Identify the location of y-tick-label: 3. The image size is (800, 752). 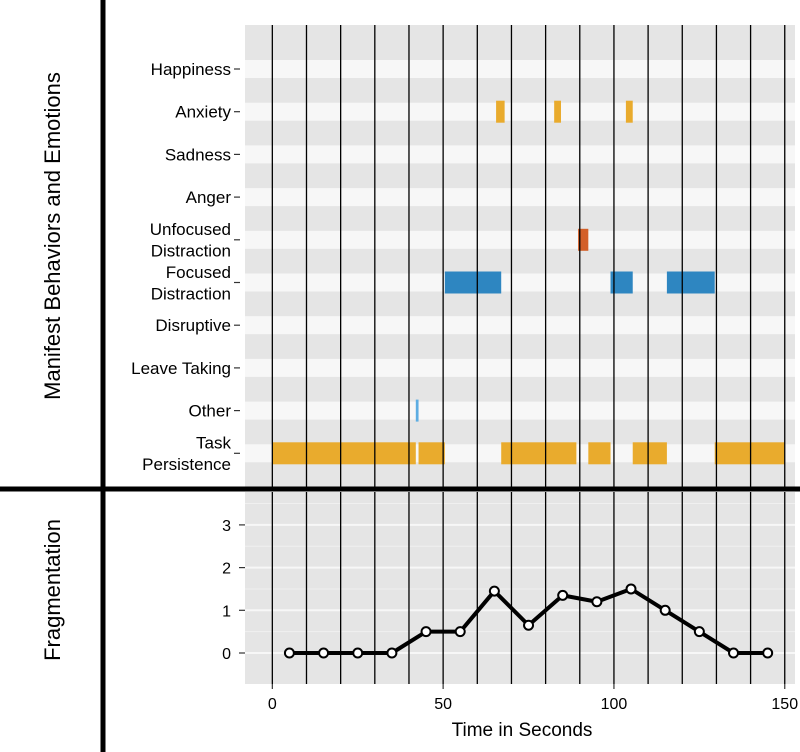
(226, 526).